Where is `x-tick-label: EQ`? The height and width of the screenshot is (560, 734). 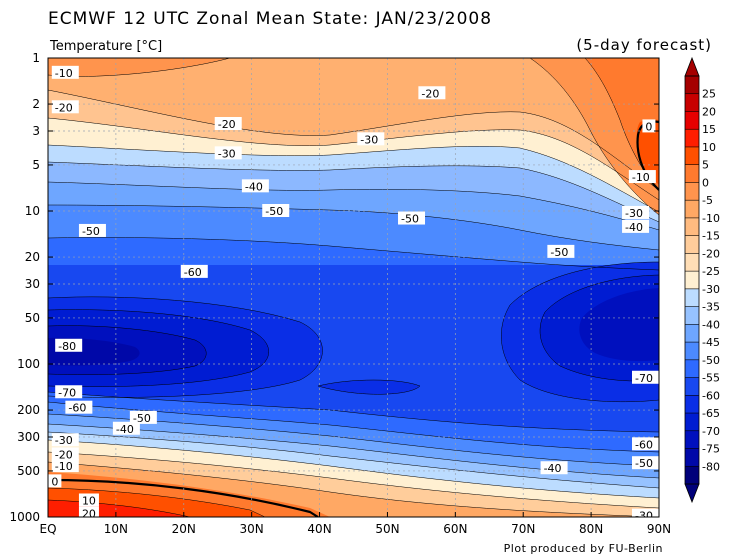 x-tick-label: EQ is located at coordinates (47, 529).